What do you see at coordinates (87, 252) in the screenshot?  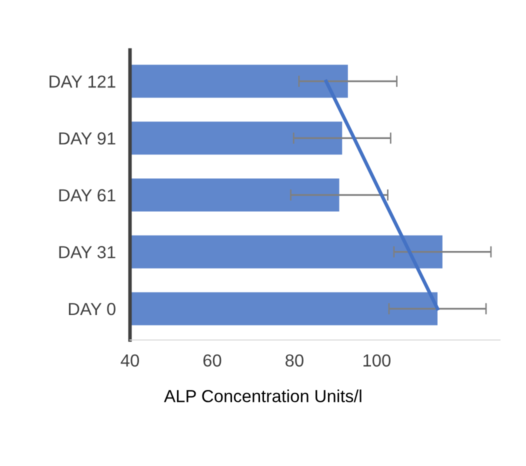 I see `y-tick-label: DAY 31` at bounding box center [87, 252].